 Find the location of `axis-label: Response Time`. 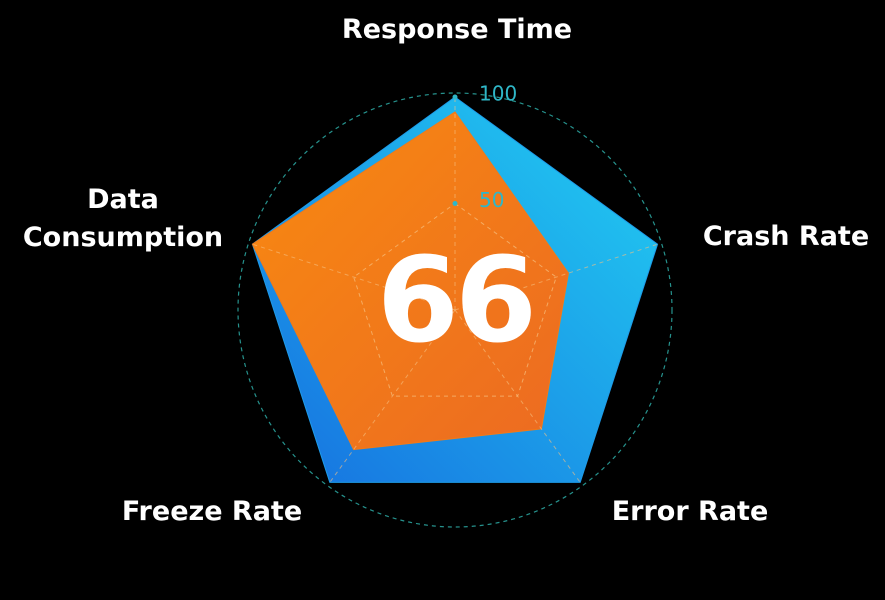

axis-label: Response Time is located at coordinates (457, 29).